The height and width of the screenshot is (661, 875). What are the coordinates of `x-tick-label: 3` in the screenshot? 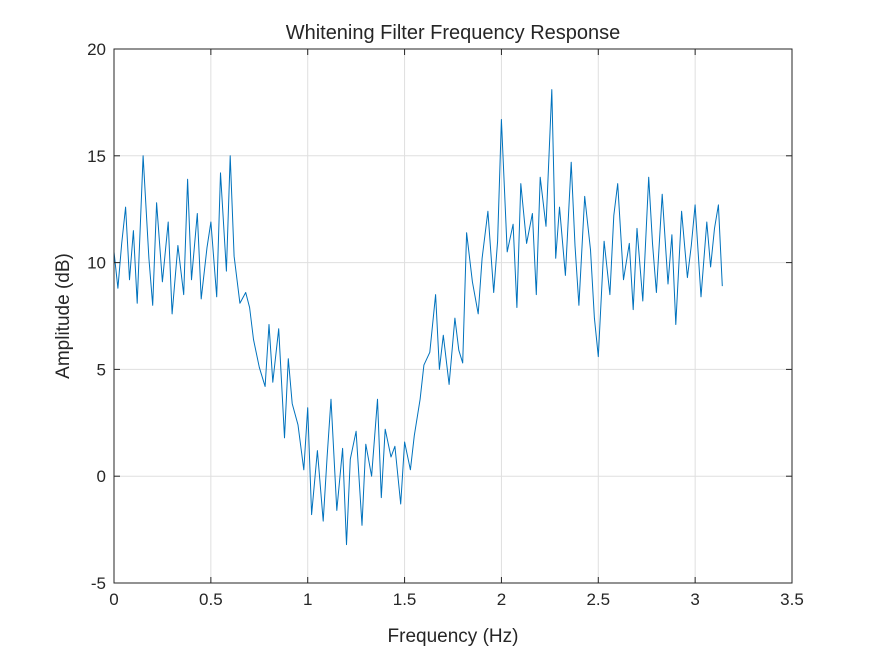 It's located at (694, 599).